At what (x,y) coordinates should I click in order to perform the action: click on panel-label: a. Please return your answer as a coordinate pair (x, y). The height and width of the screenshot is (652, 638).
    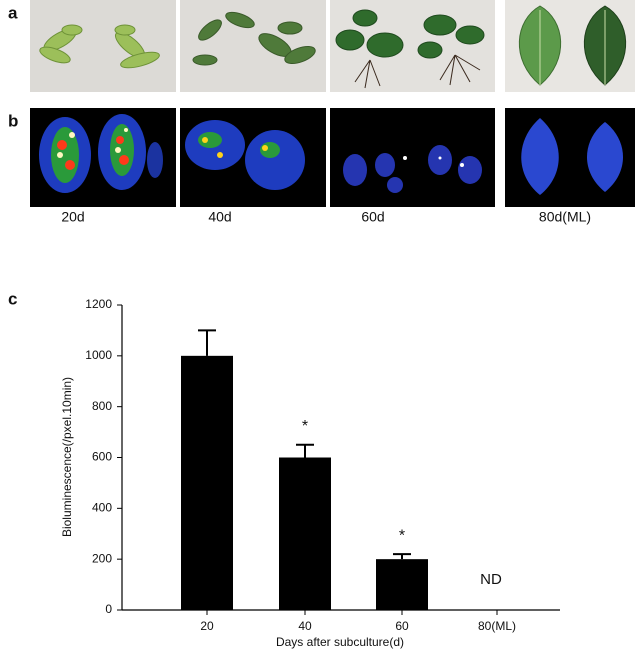
    Looking at the image, I should click on (13, 12).